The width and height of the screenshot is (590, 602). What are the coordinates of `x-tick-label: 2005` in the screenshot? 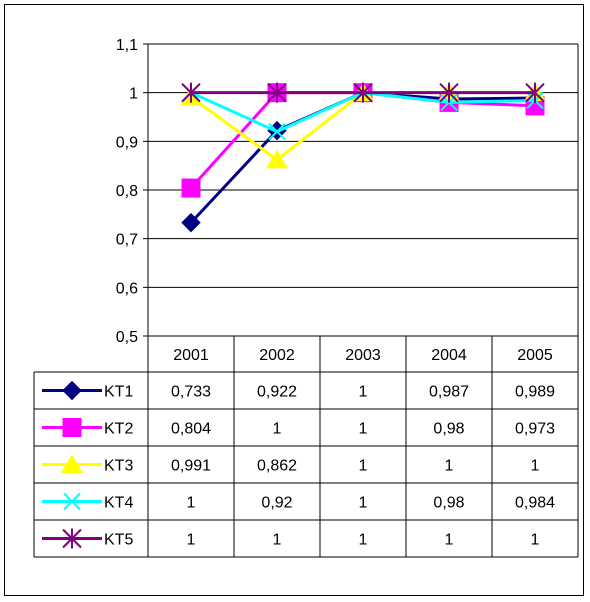 It's located at (535, 355).